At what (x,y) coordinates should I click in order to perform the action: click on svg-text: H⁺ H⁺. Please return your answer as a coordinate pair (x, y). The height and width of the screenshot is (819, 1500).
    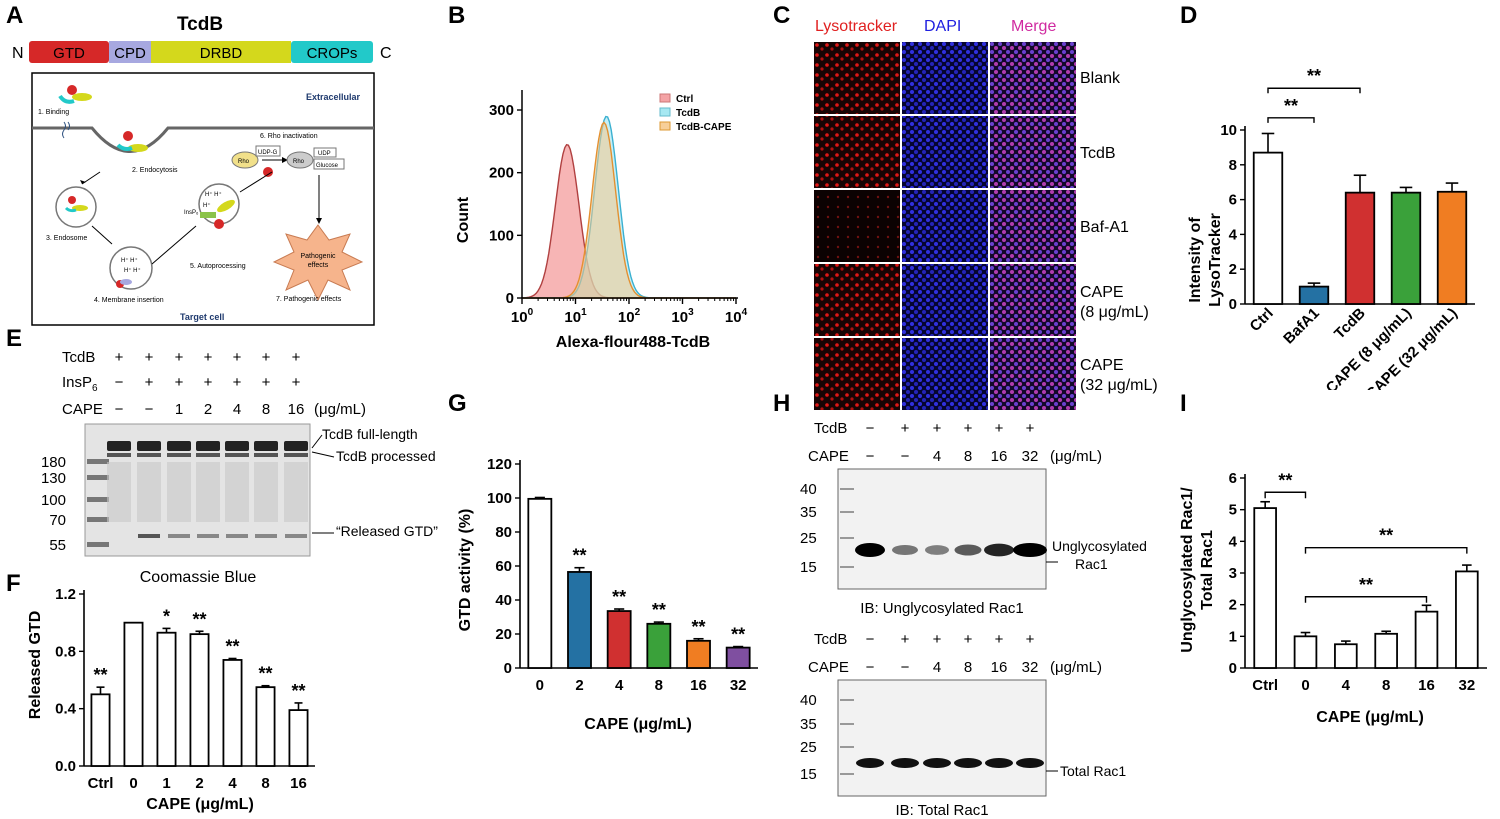
    Looking at the image, I should click on (213, 194).